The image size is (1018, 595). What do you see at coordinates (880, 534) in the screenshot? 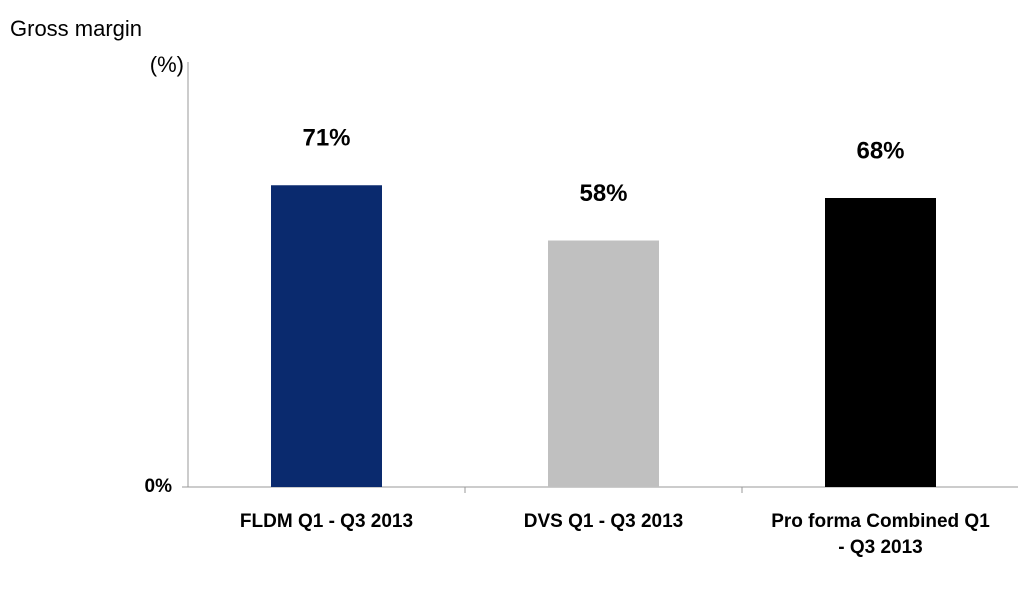
I see `x-tick-label: Pro forma Combined Q1 - Q3 2013` at bounding box center [880, 534].